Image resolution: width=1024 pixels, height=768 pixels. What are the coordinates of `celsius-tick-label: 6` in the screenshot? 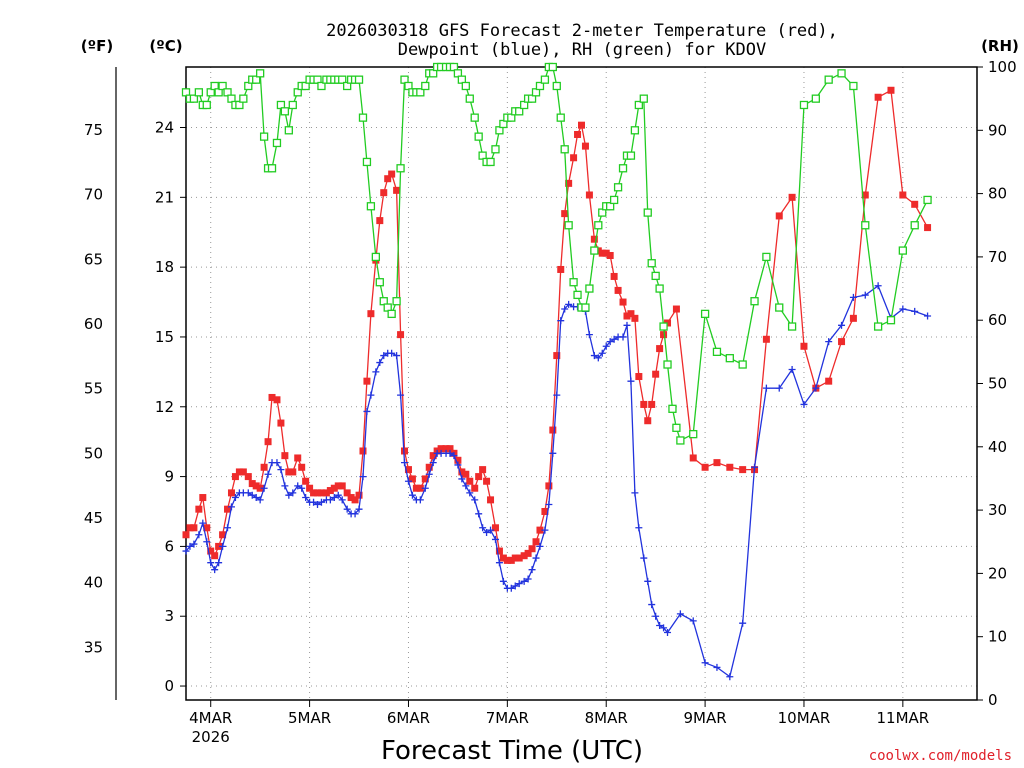 It's located at (169, 546).